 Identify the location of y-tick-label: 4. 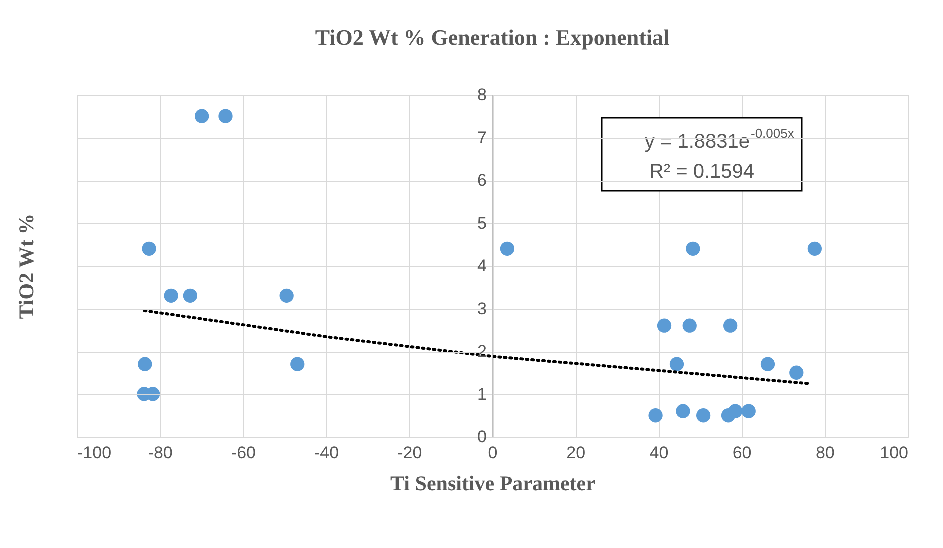
(482, 266).